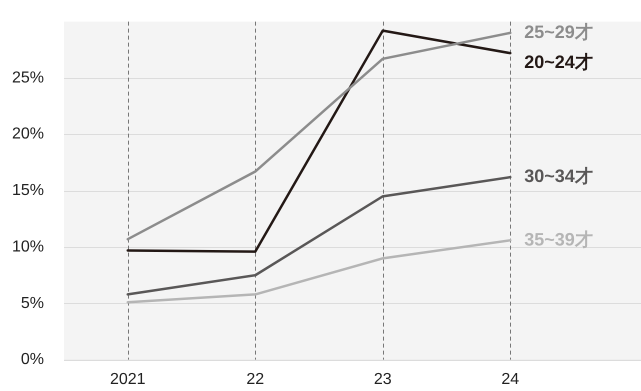 Image resolution: width=641 pixels, height=391 pixels. I want to click on y-tick-label: 20%, so click(28, 134).